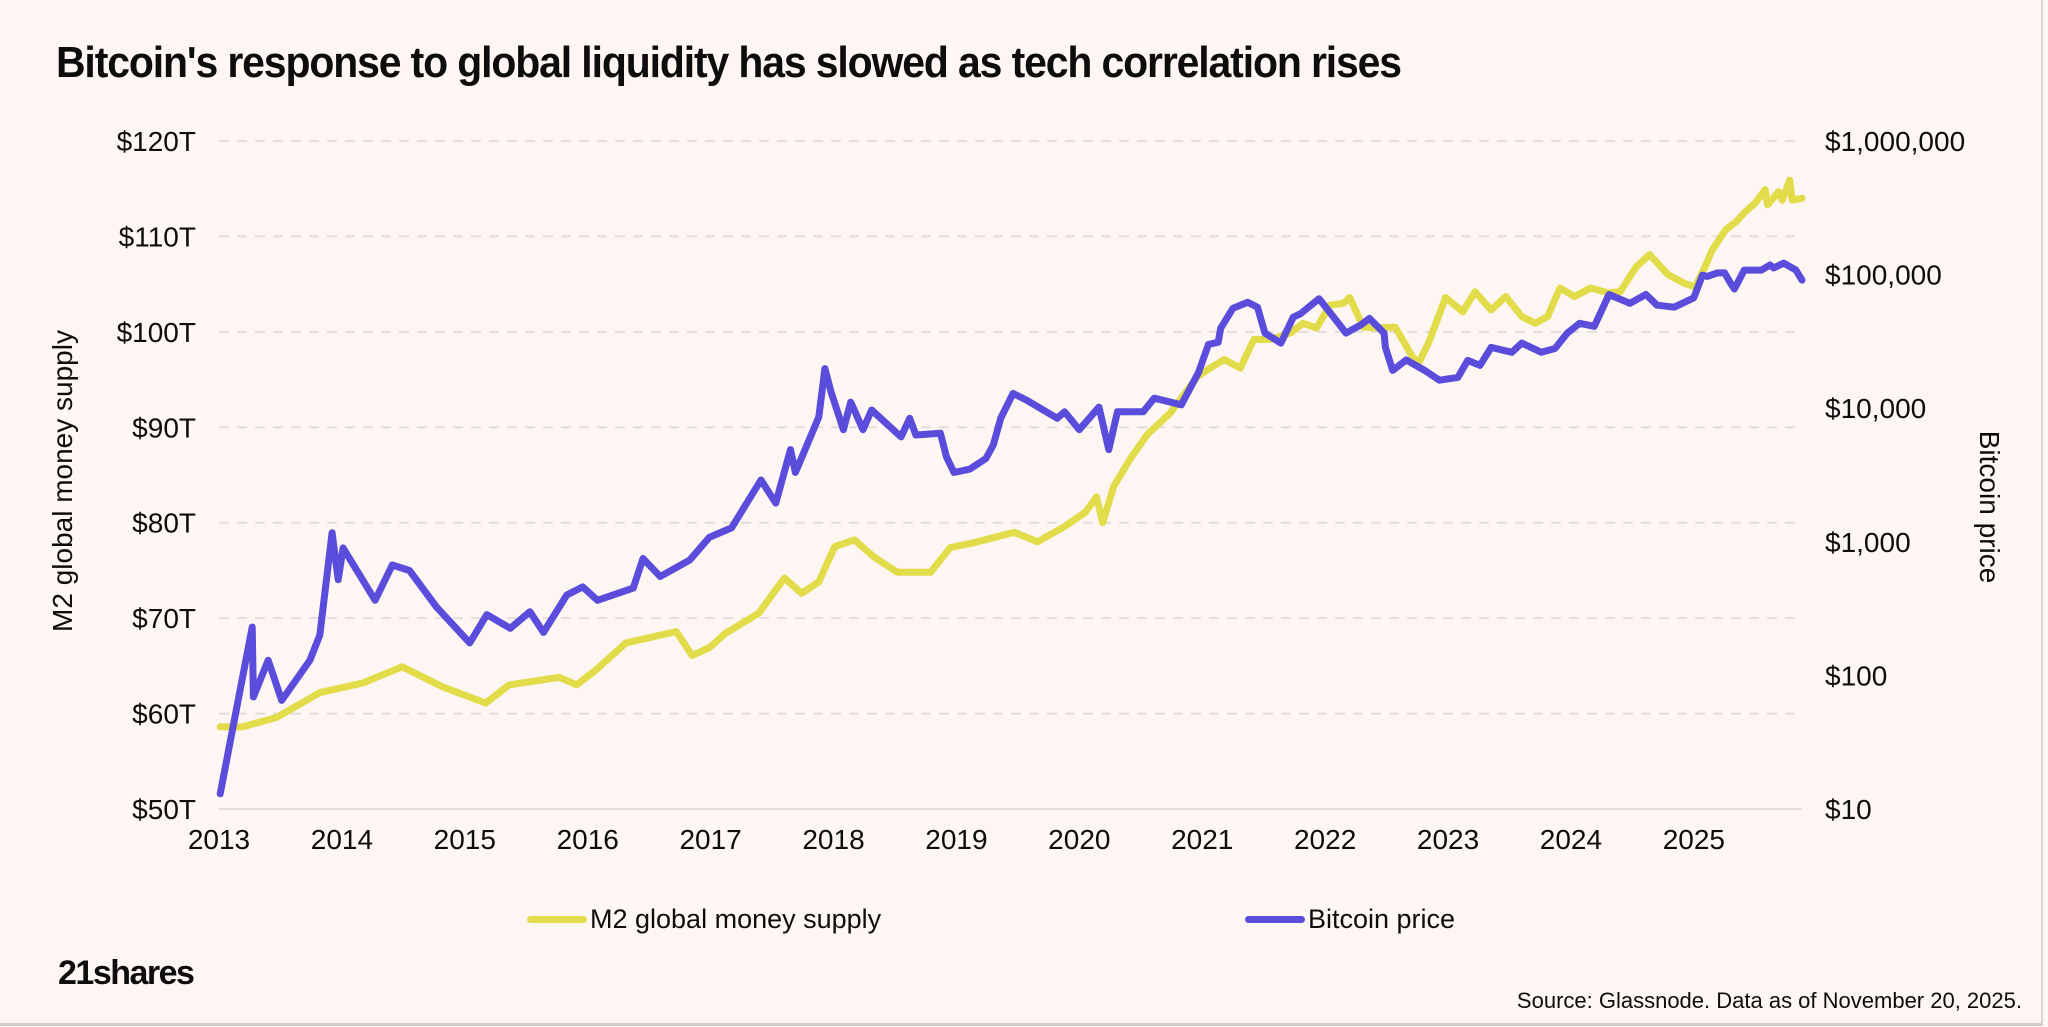 This screenshot has width=2048, height=1027. What do you see at coordinates (710, 839) in the screenshot?
I see `x-axis-tick-label: 2017` at bounding box center [710, 839].